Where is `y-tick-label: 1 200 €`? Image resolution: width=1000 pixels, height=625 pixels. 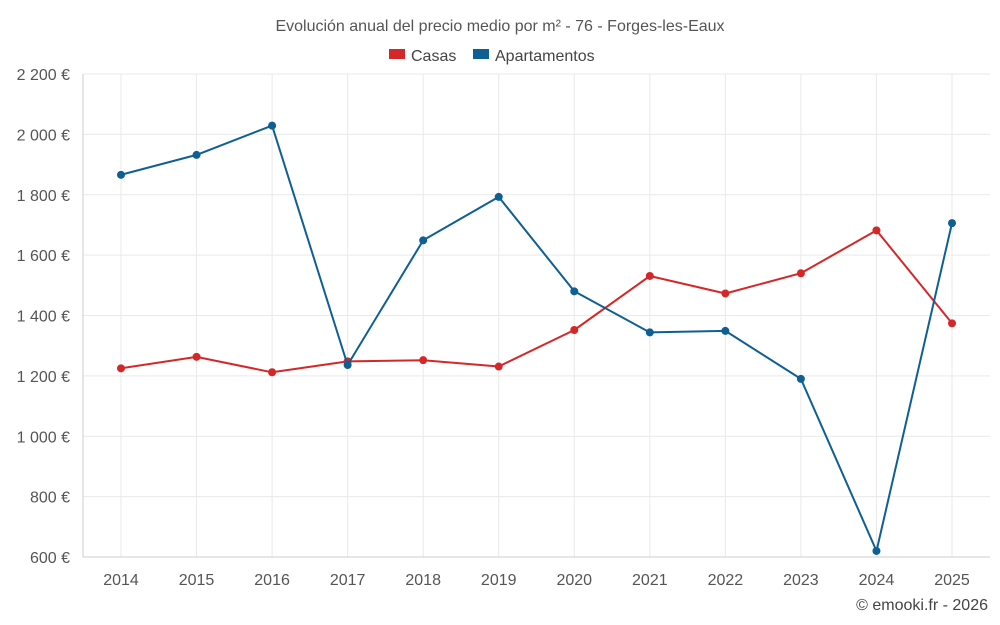
y-tick-label: 1 200 € is located at coordinates (43, 377).